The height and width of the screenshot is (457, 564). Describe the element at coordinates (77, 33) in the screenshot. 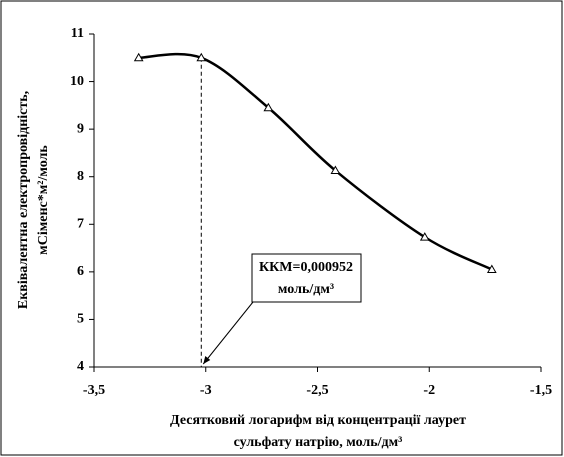

I see `y-tick-label: 11` at that location.